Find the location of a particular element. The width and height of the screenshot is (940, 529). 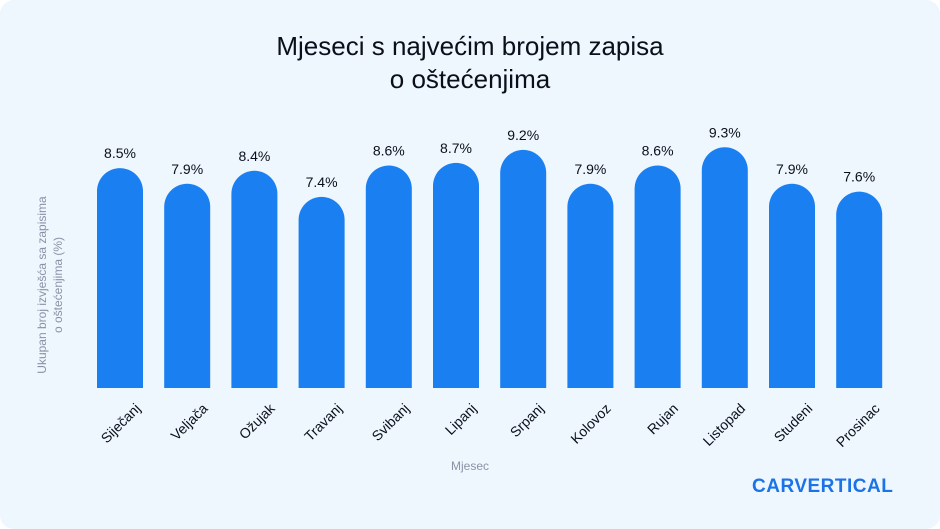

chart-title-line-2: o oštećenjima is located at coordinates (470, 79).